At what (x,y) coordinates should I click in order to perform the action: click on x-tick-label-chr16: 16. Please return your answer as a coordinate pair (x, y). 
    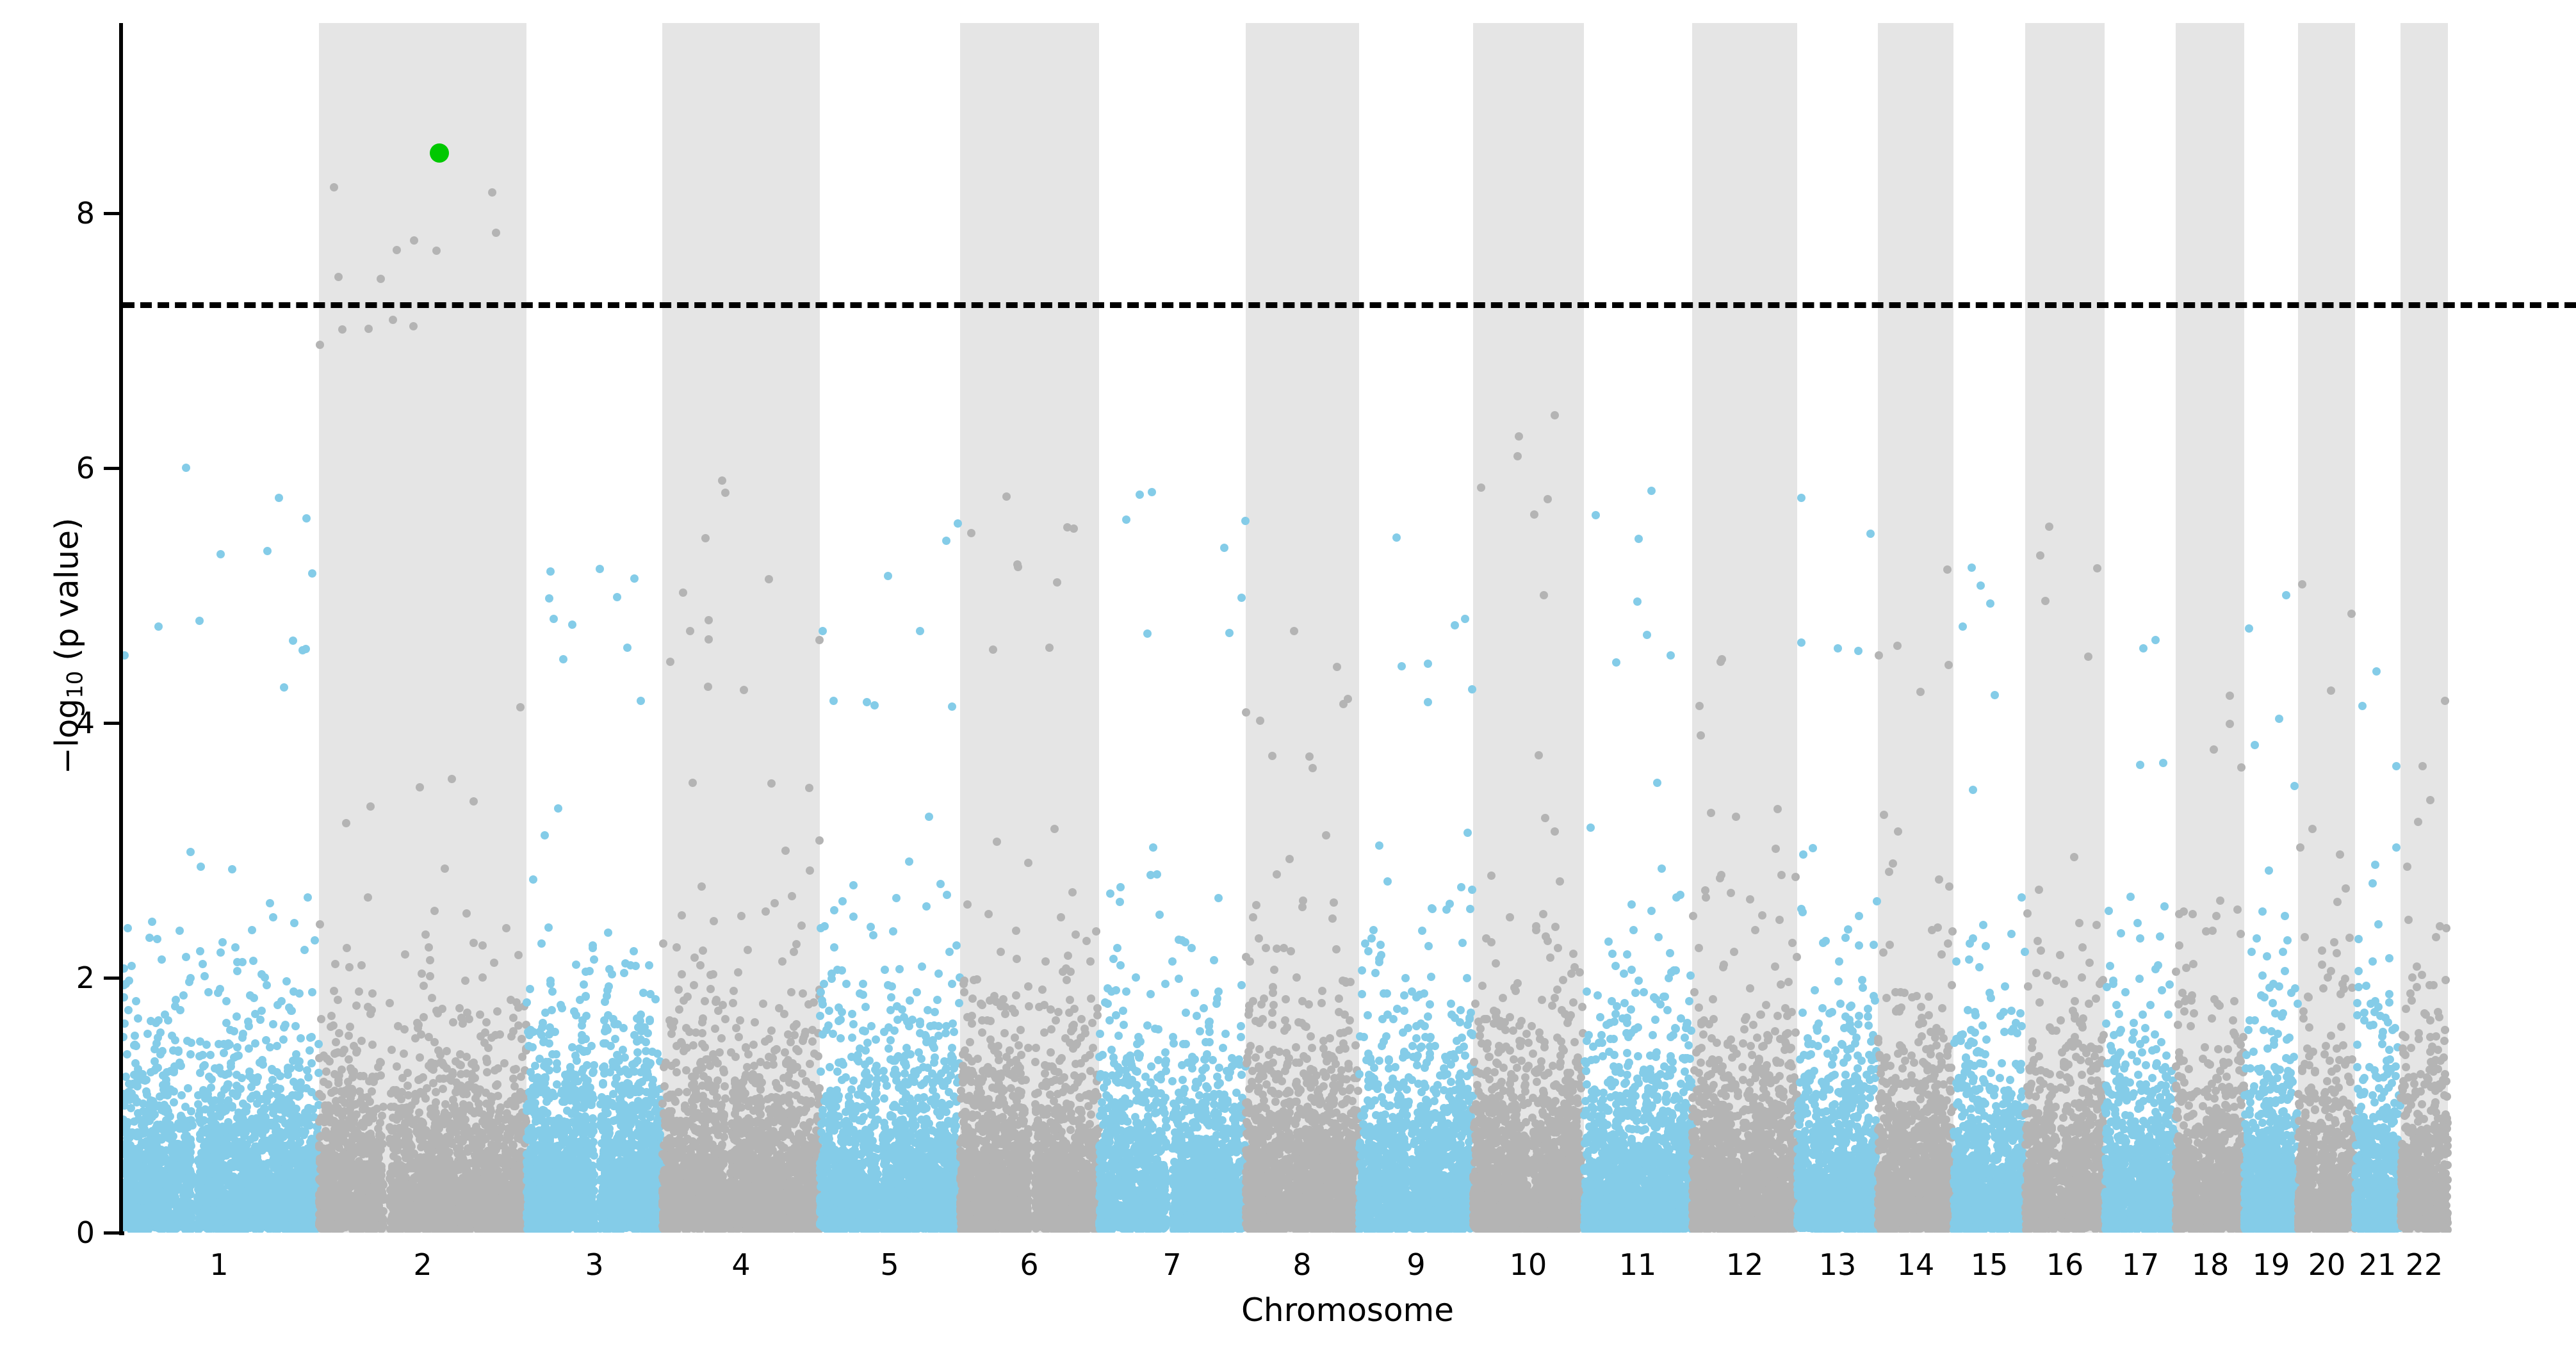
    Looking at the image, I should click on (2065, 1264).